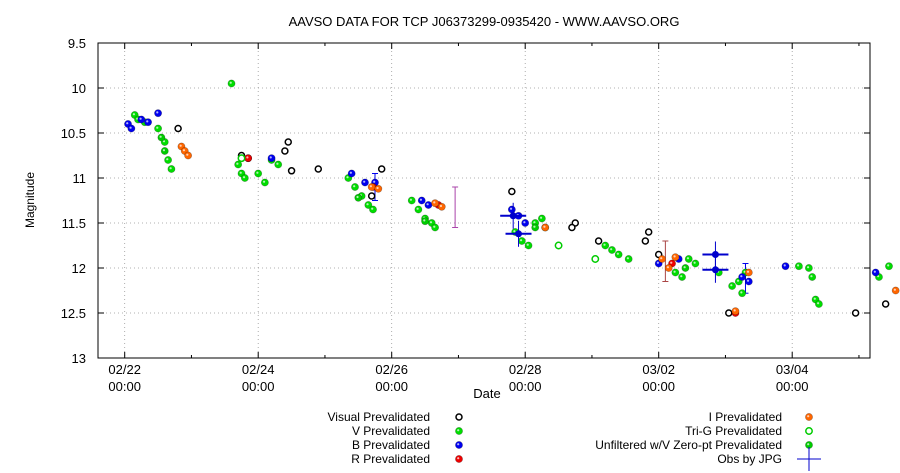 The image size is (900, 473). Describe the element at coordinates (391, 431) in the screenshot. I see `legend-label: V Prevalidated` at that location.